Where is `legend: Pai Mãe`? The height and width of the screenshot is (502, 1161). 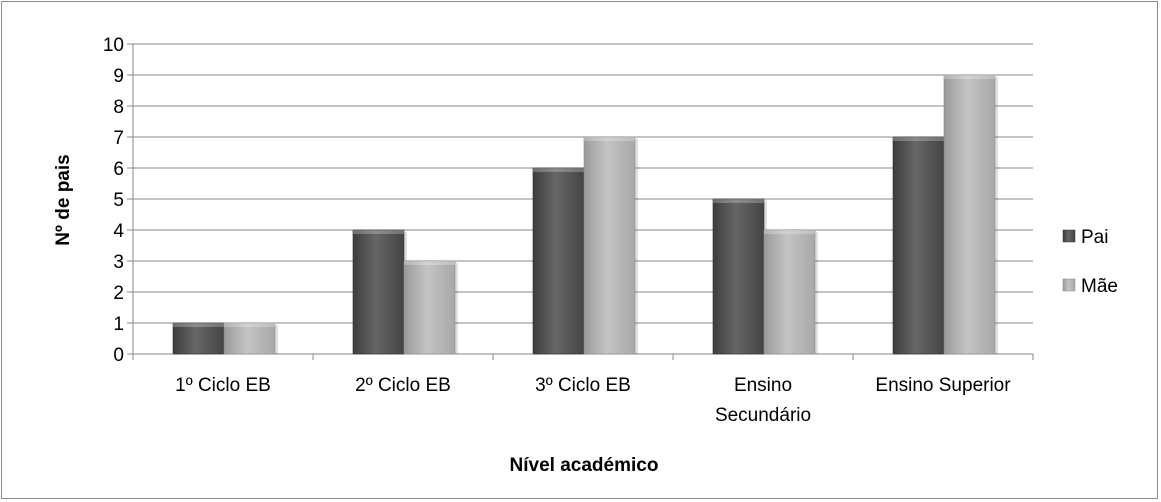
legend: Pai Mãe is located at coordinates (1090, 262).